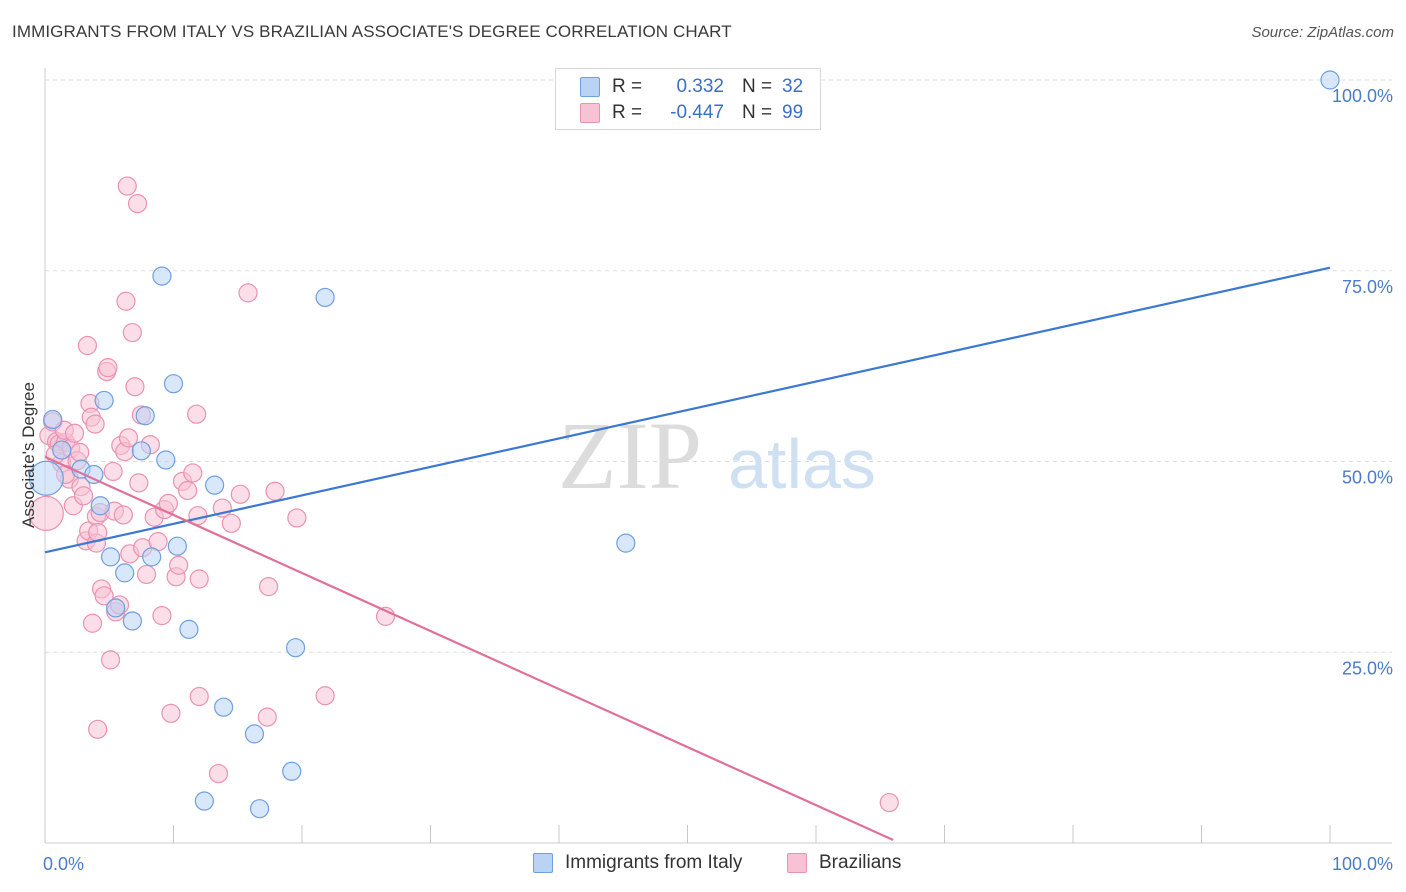  I want to click on legend-r-value-italy: 0.332, so click(700, 86).